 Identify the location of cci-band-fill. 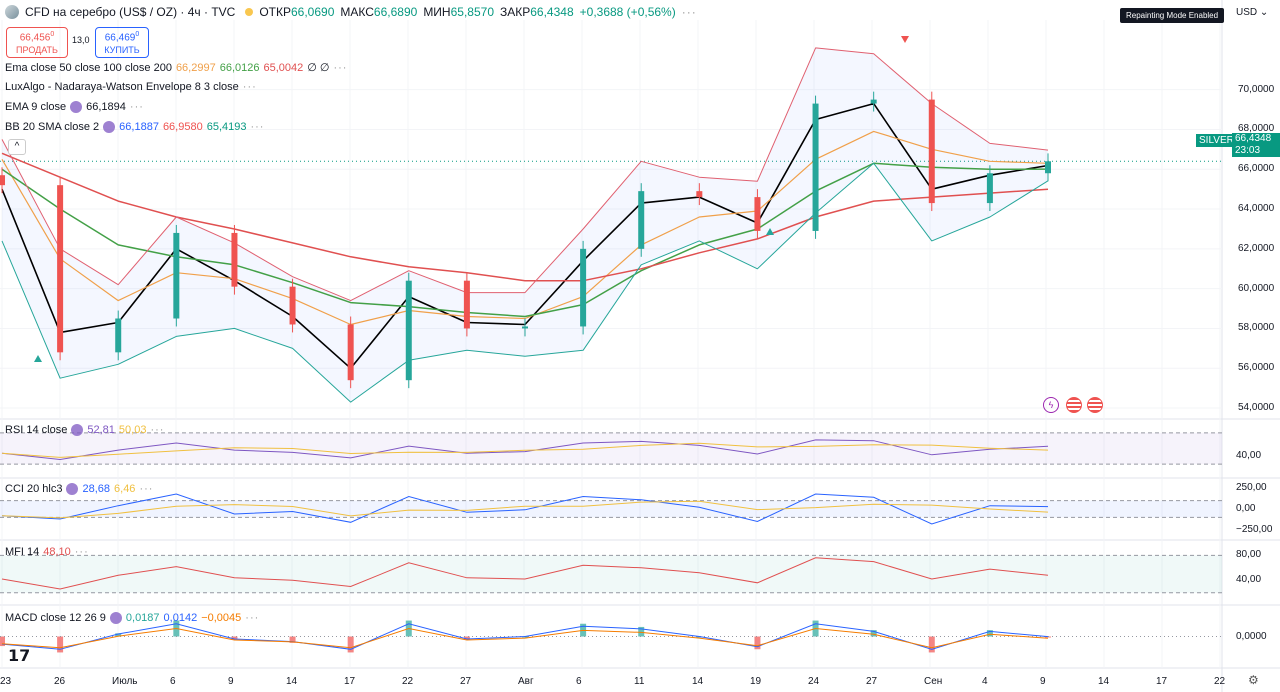
(611, 509).